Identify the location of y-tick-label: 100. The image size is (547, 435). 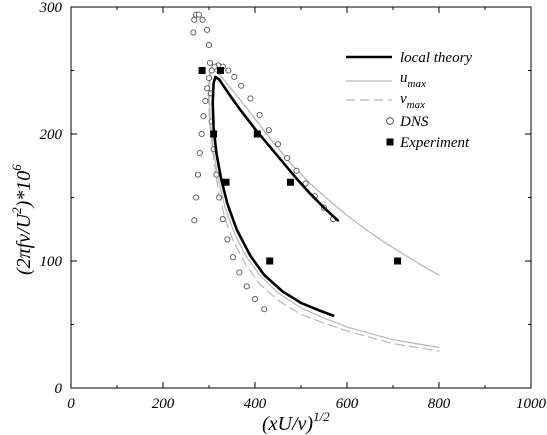
(51, 262).